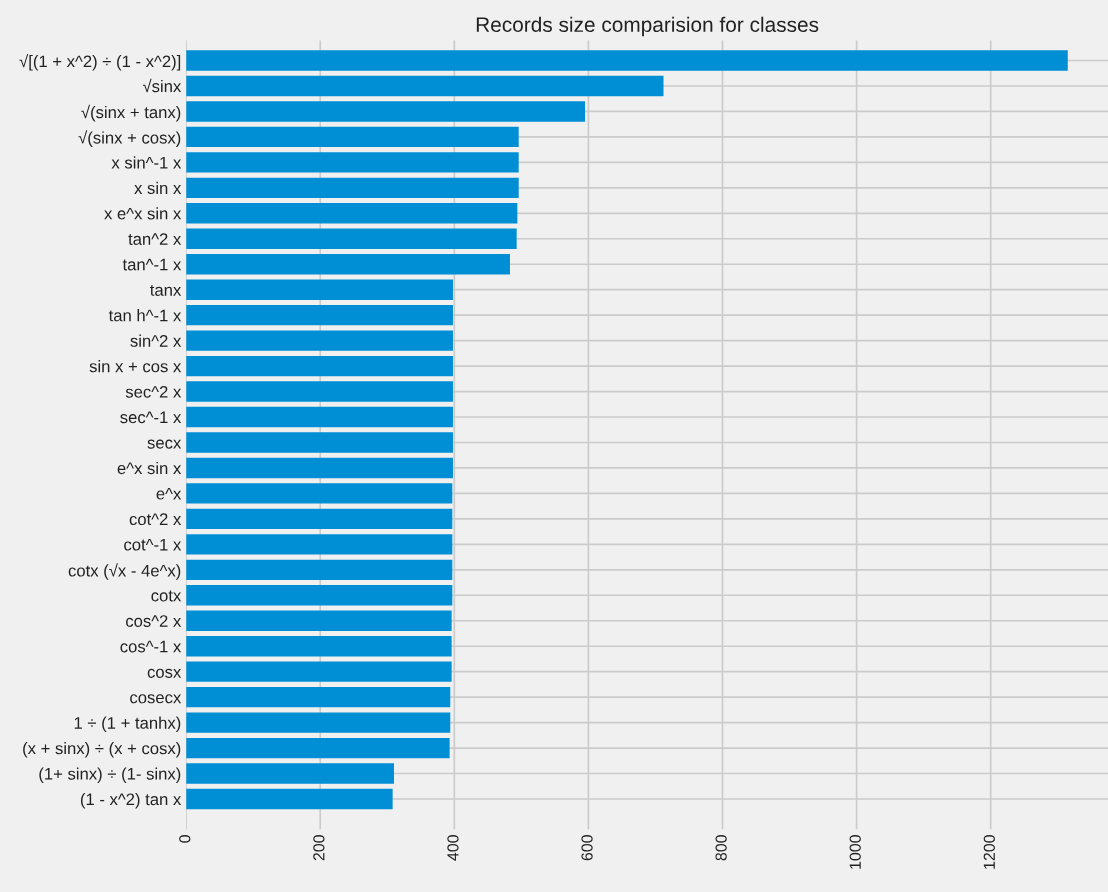 This screenshot has width=1108, height=892. What do you see at coordinates (166, 290) in the screenshot?
I see `y-tick-label: tanx` at bounding box center [166, 290].